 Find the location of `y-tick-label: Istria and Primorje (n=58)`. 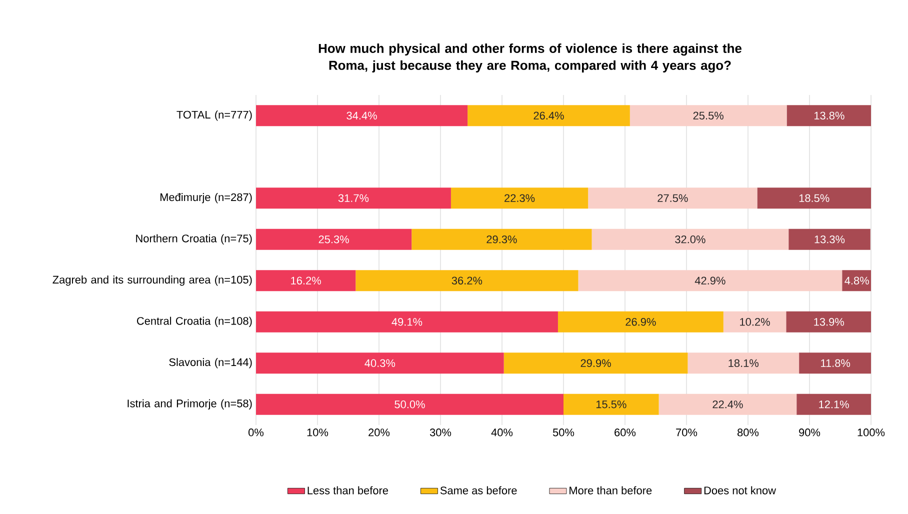

y-tick-label: Istria and Primorje (n=58) is located at coordinates (190, 404).